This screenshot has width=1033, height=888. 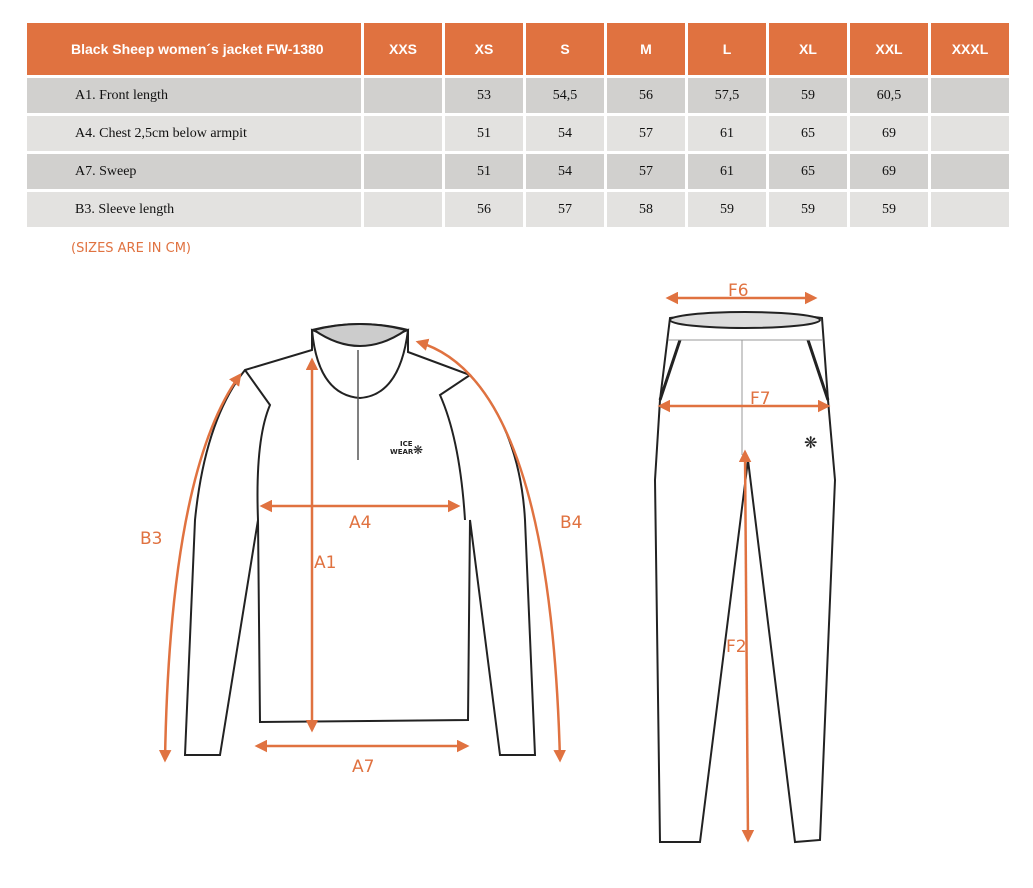 I want to click on measurement-label: B3. Sleeve length, so click(x=194, y=209).